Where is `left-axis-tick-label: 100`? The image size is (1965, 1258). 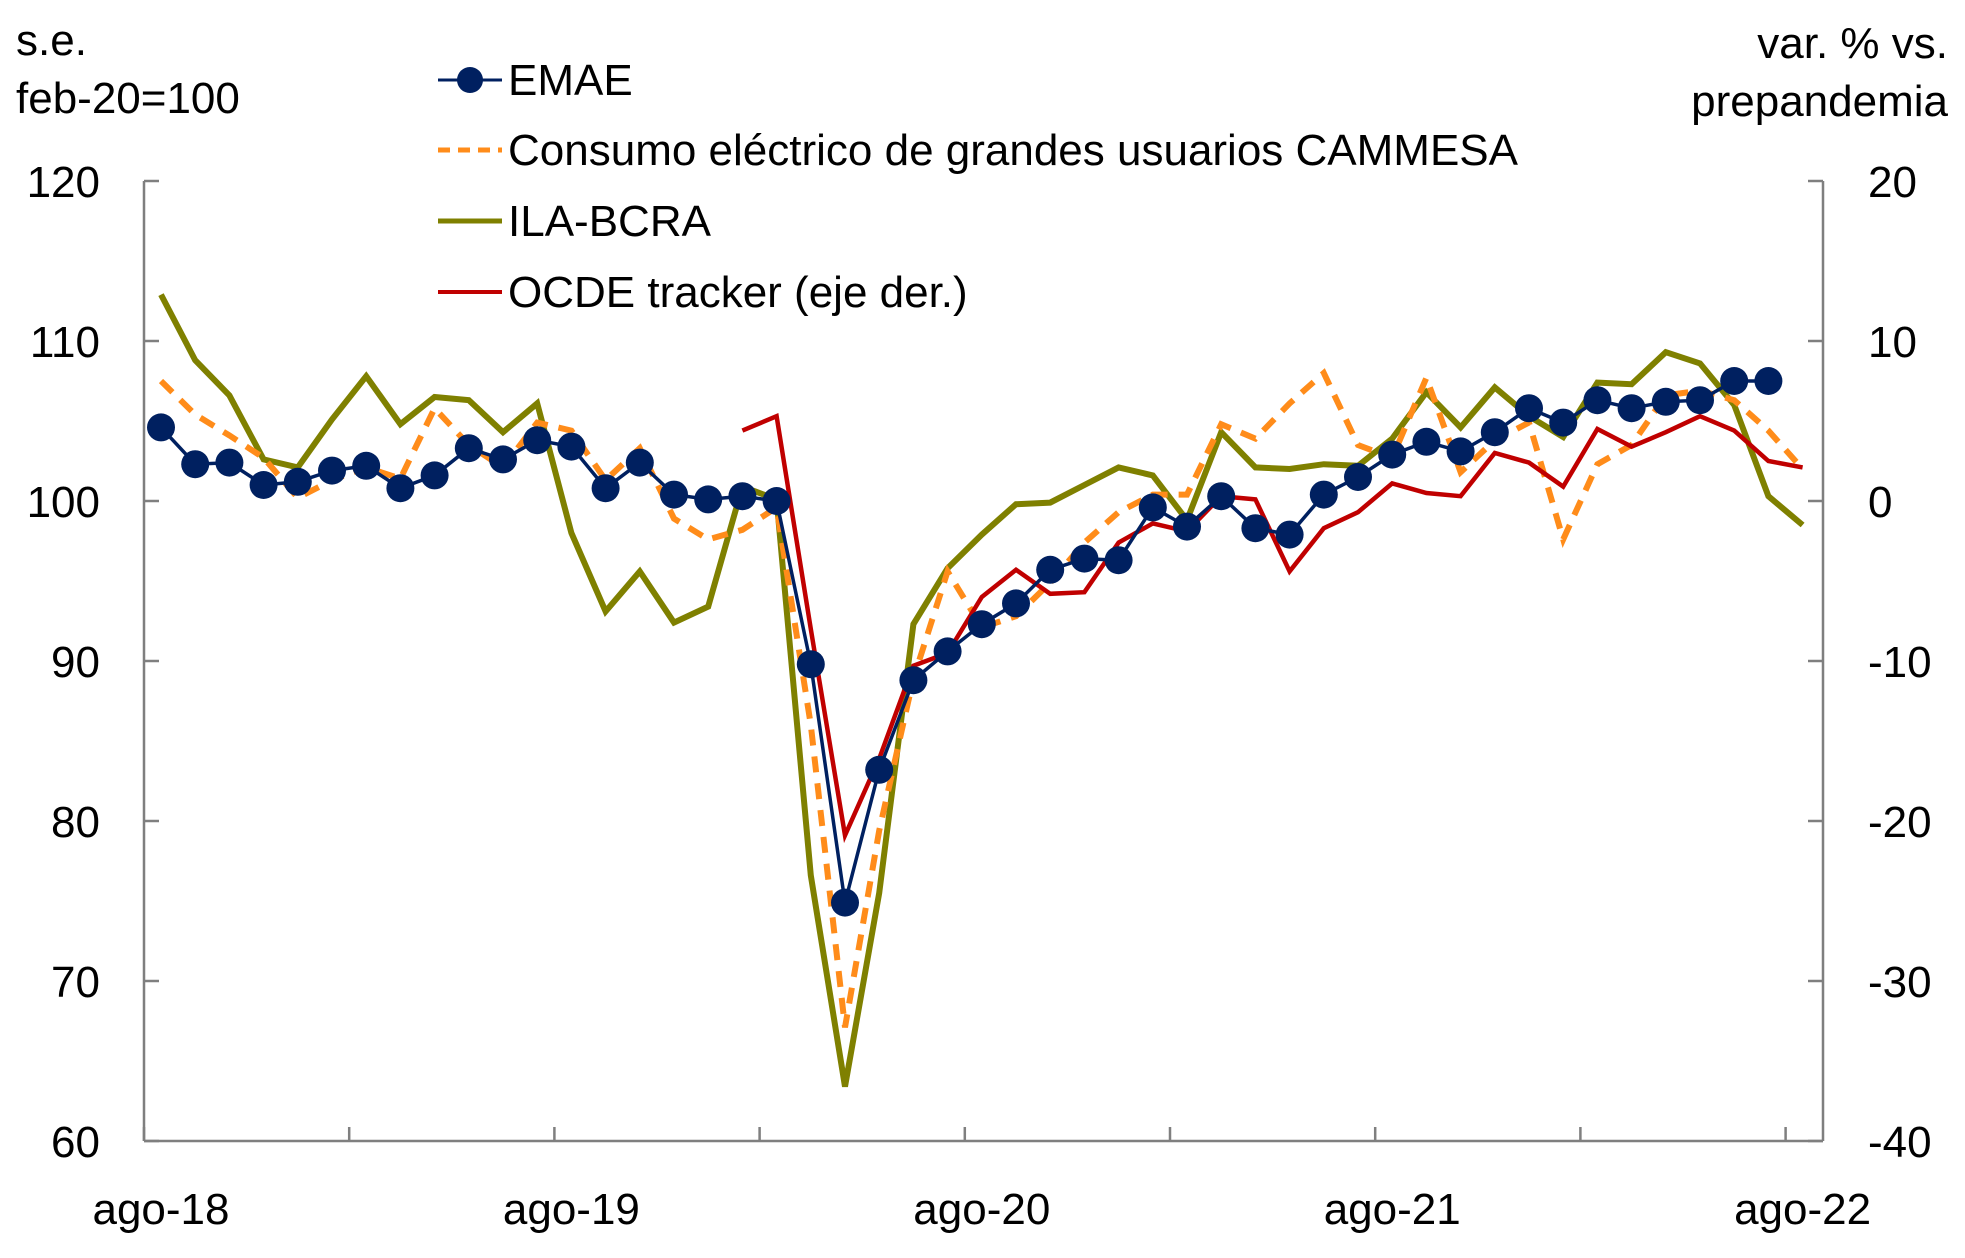
left-axis-tick-label: 100 is located at coordinates (63, 502).